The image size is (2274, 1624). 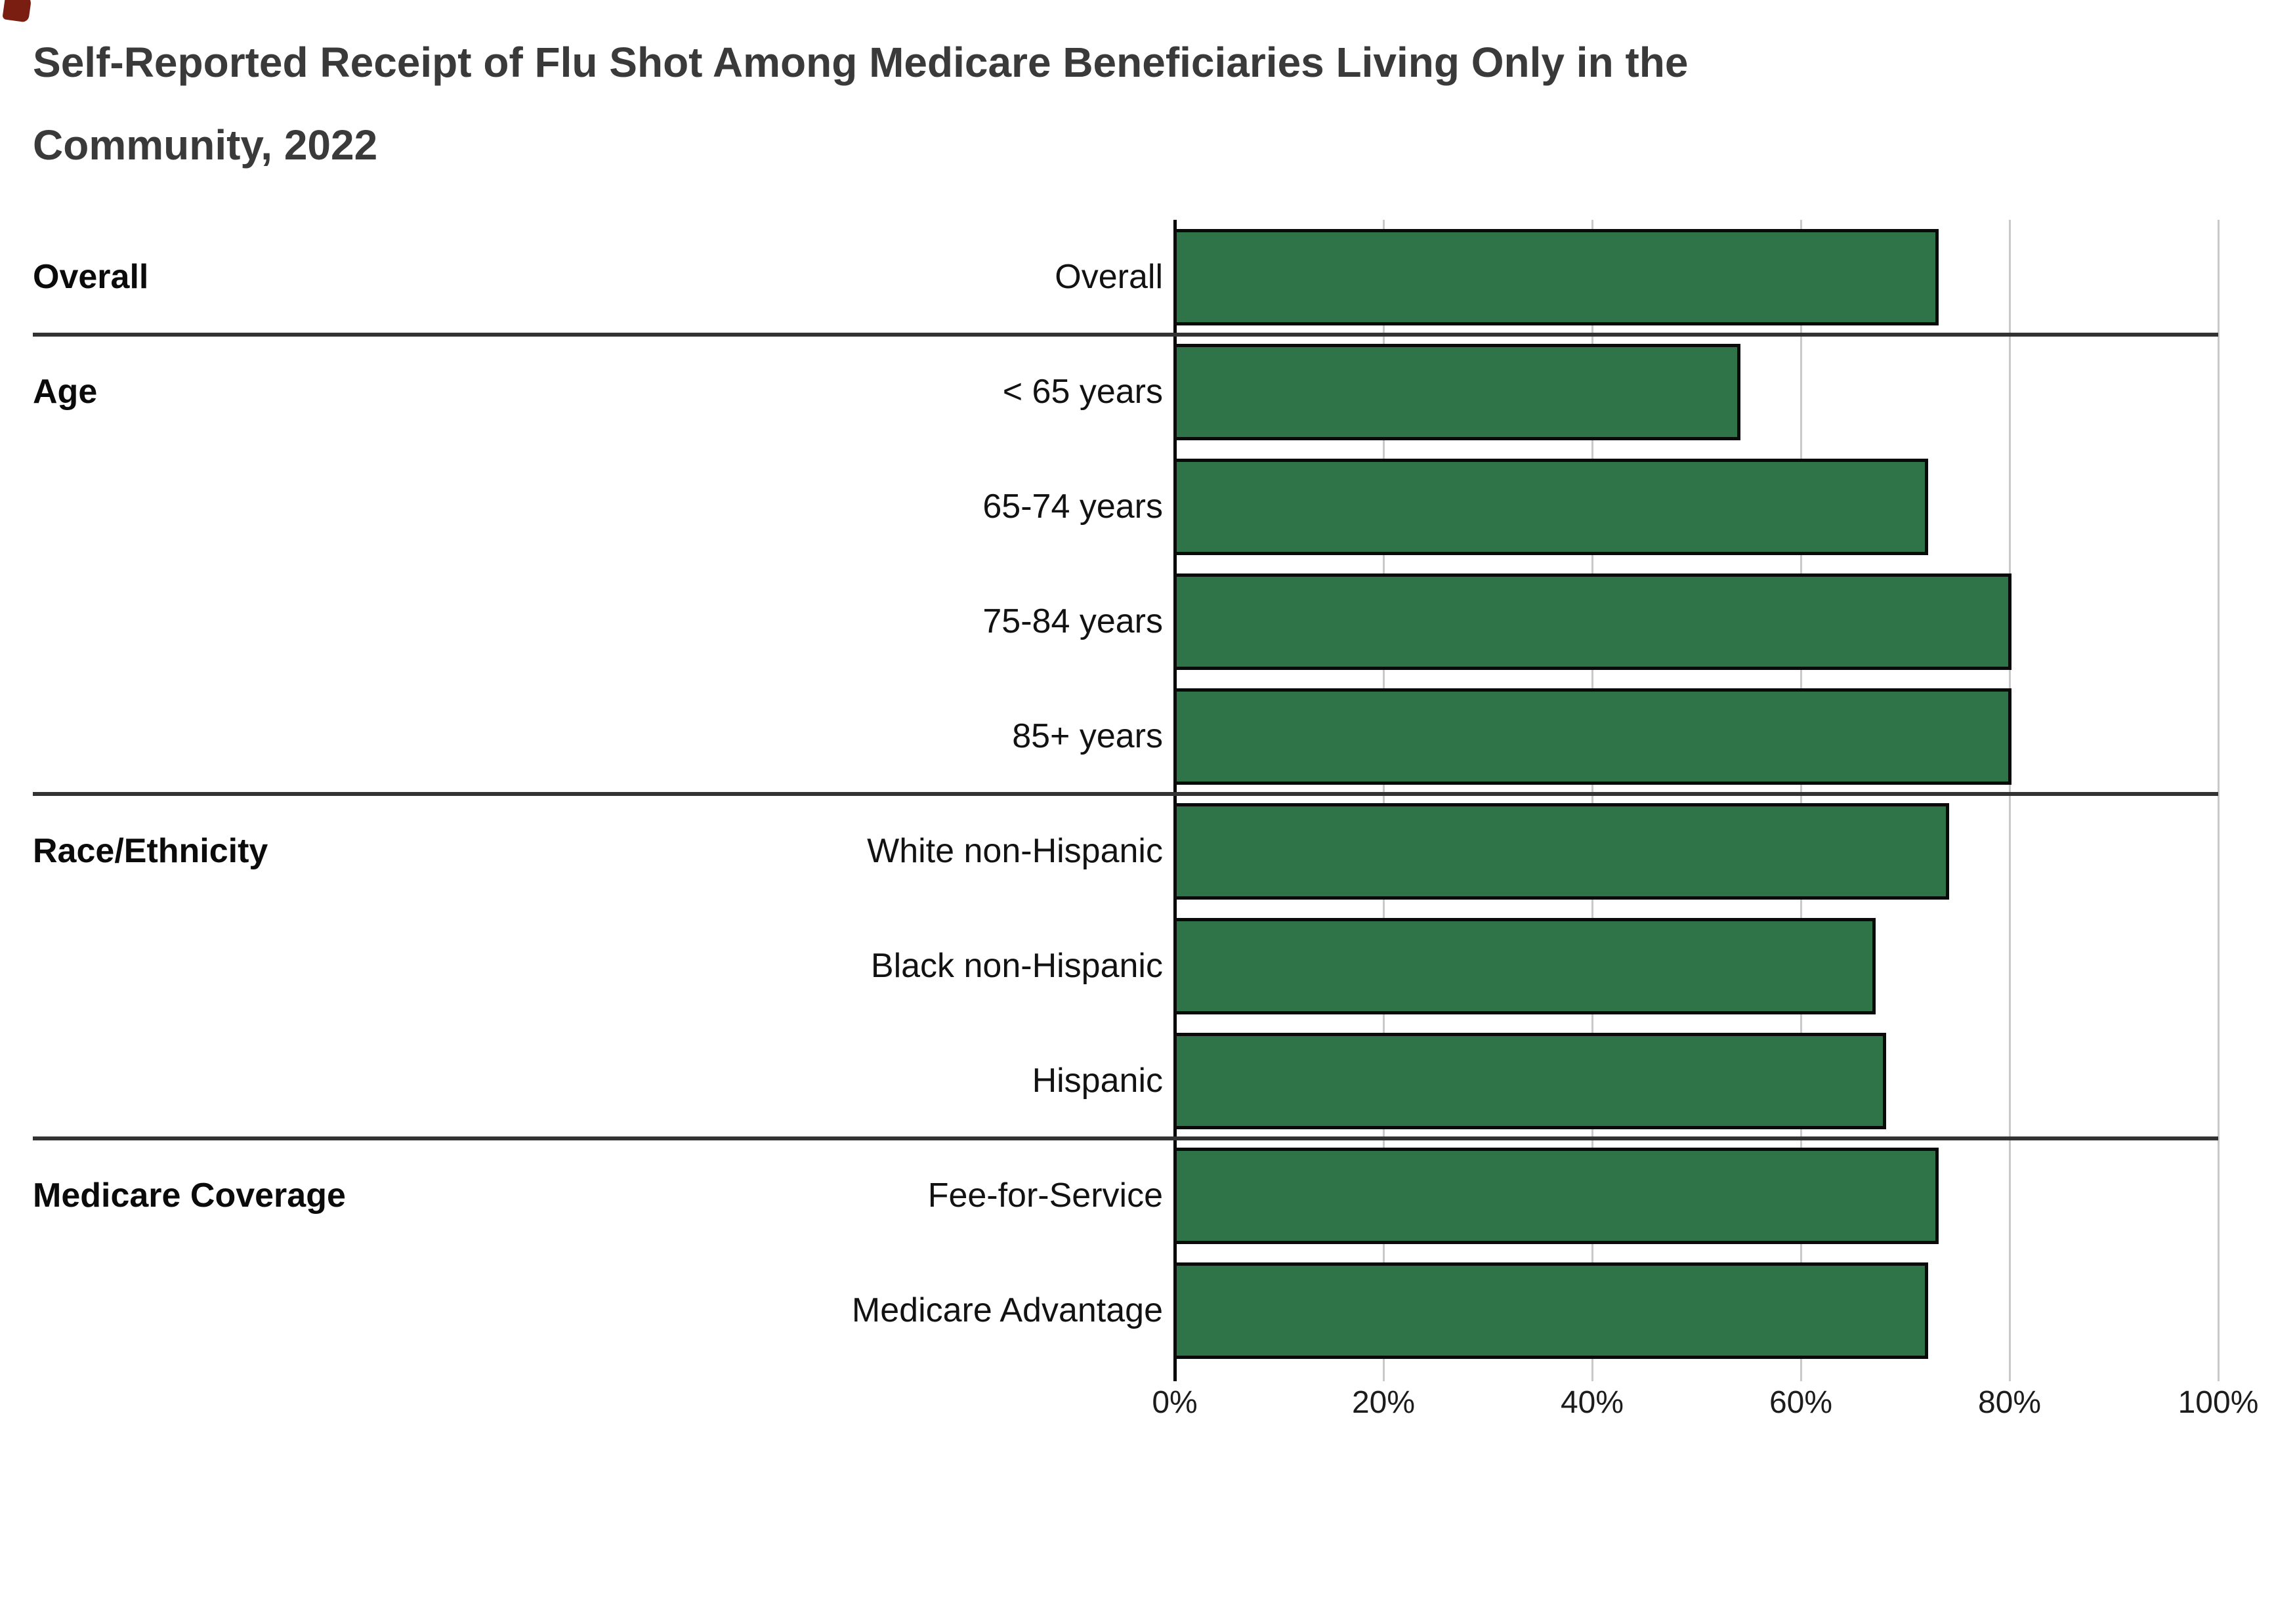 What do you see at coordinates (150, 851) in the screenshot?
I see `group-label-race-ethnicity: Race/Ethnicity` at bounding box center [150, 851].